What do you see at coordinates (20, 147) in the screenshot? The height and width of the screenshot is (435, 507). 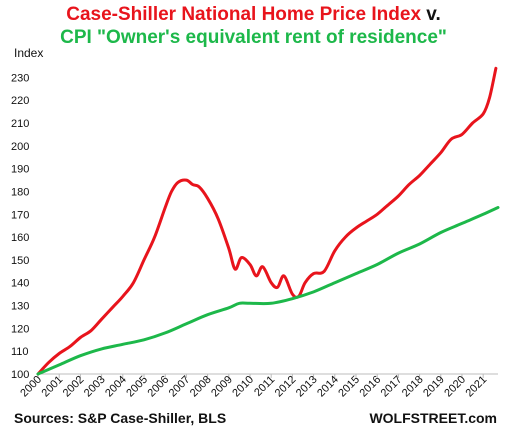 I see `y-tick-label: 200` at bounding box center [20, 147].